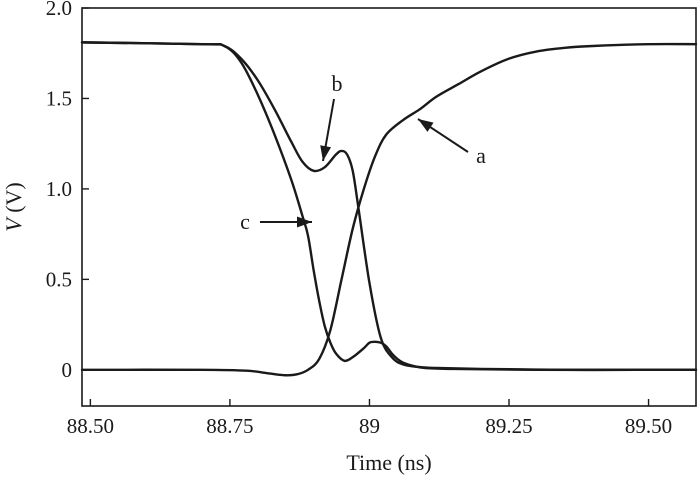  Describe the element at coordinates (59, 10) in the screenshot. I see `y-tick-label: 2.0` at that location.